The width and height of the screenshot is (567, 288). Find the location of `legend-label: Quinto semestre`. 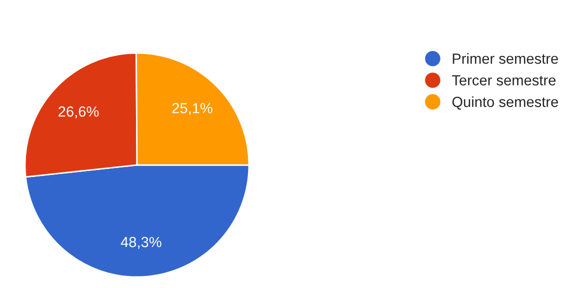

legend-label: Quinto semestre is located at coordinates (505, 103).